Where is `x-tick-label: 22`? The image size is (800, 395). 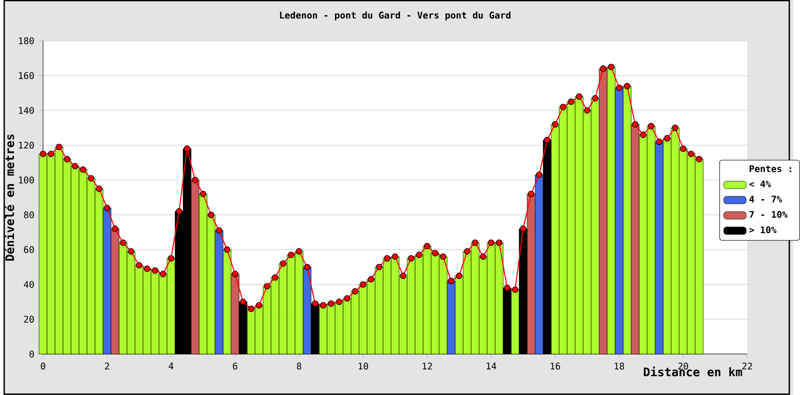
x-tick-label: 22 is located at coordinates (747, 366).